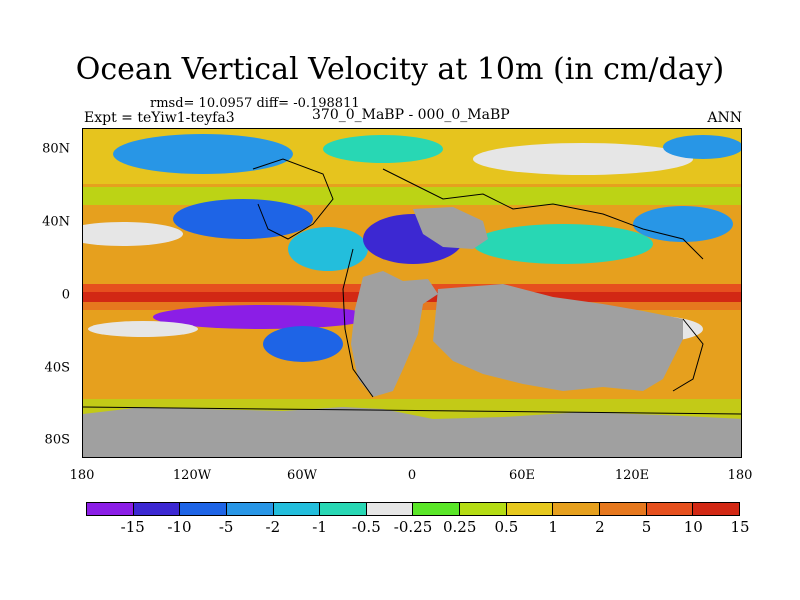 The width and height of the screenshot is (800, 600). I want to click on colorbar-label-12: 10, so click(693, 527).